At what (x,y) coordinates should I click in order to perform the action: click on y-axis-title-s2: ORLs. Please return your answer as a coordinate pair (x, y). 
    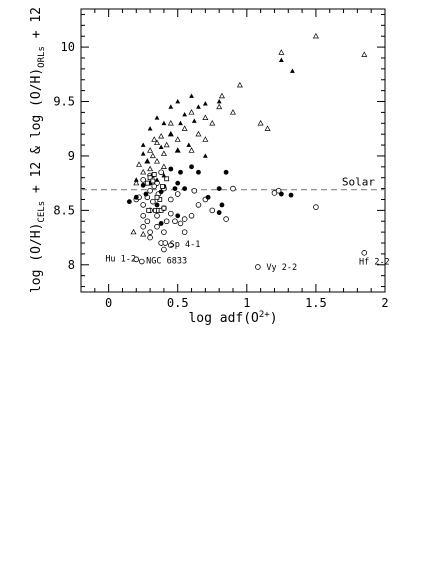
    Looking at the image, I should click on (42, 57).